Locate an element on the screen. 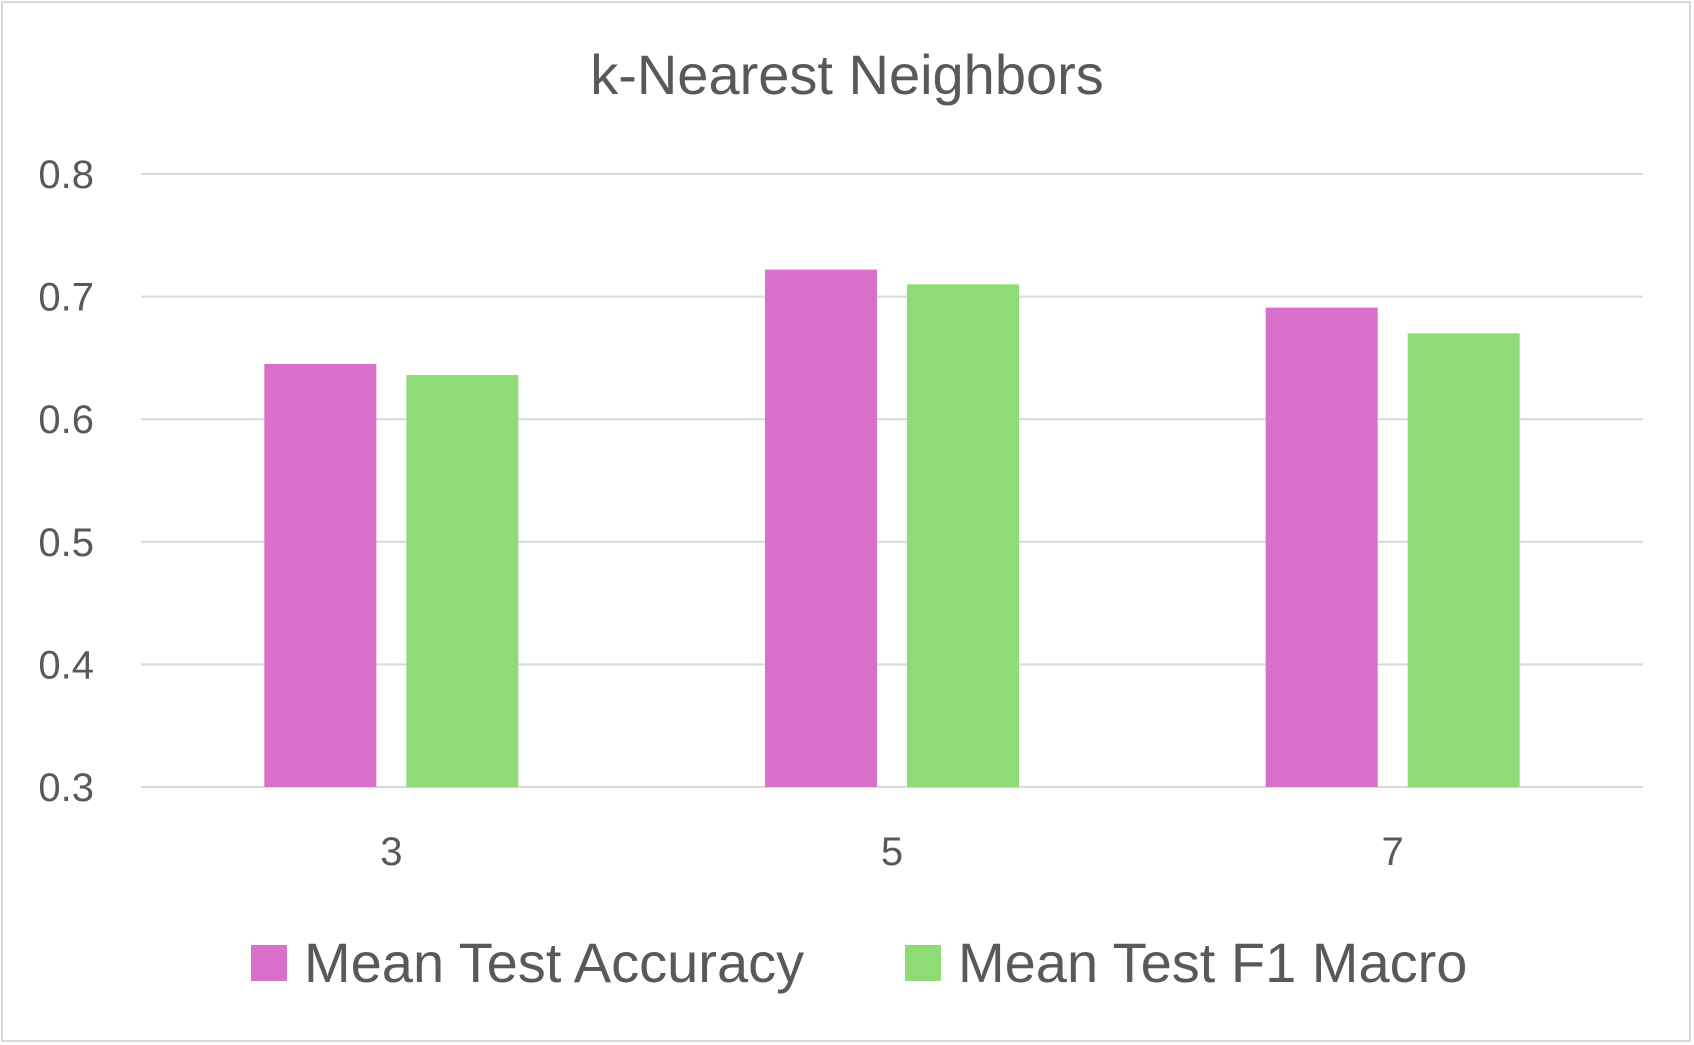  bar-f1-macro-k5 is located at coordinates (963, 535).